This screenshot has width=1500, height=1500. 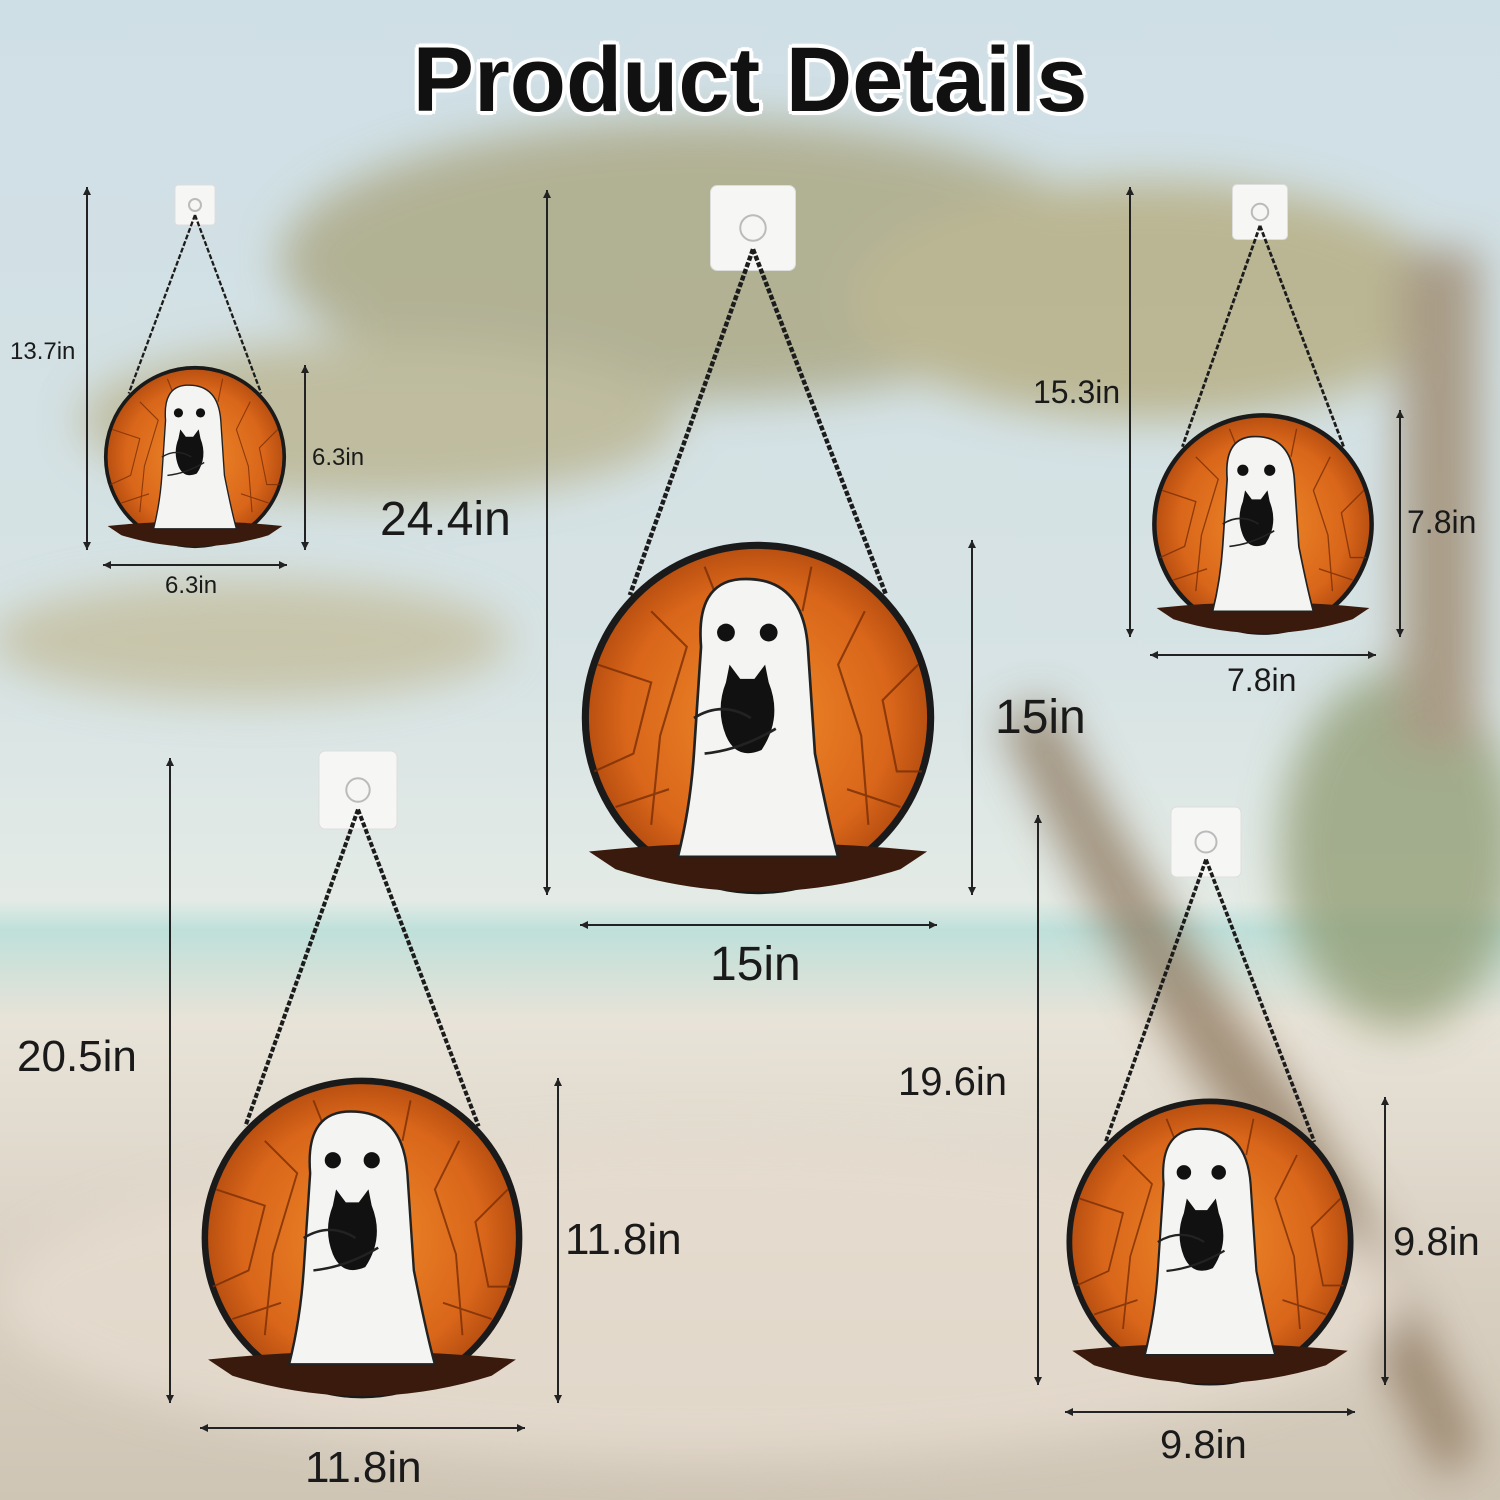 I want to click on diameter-width-label: 11.8in, so click(x=363, y=1467).